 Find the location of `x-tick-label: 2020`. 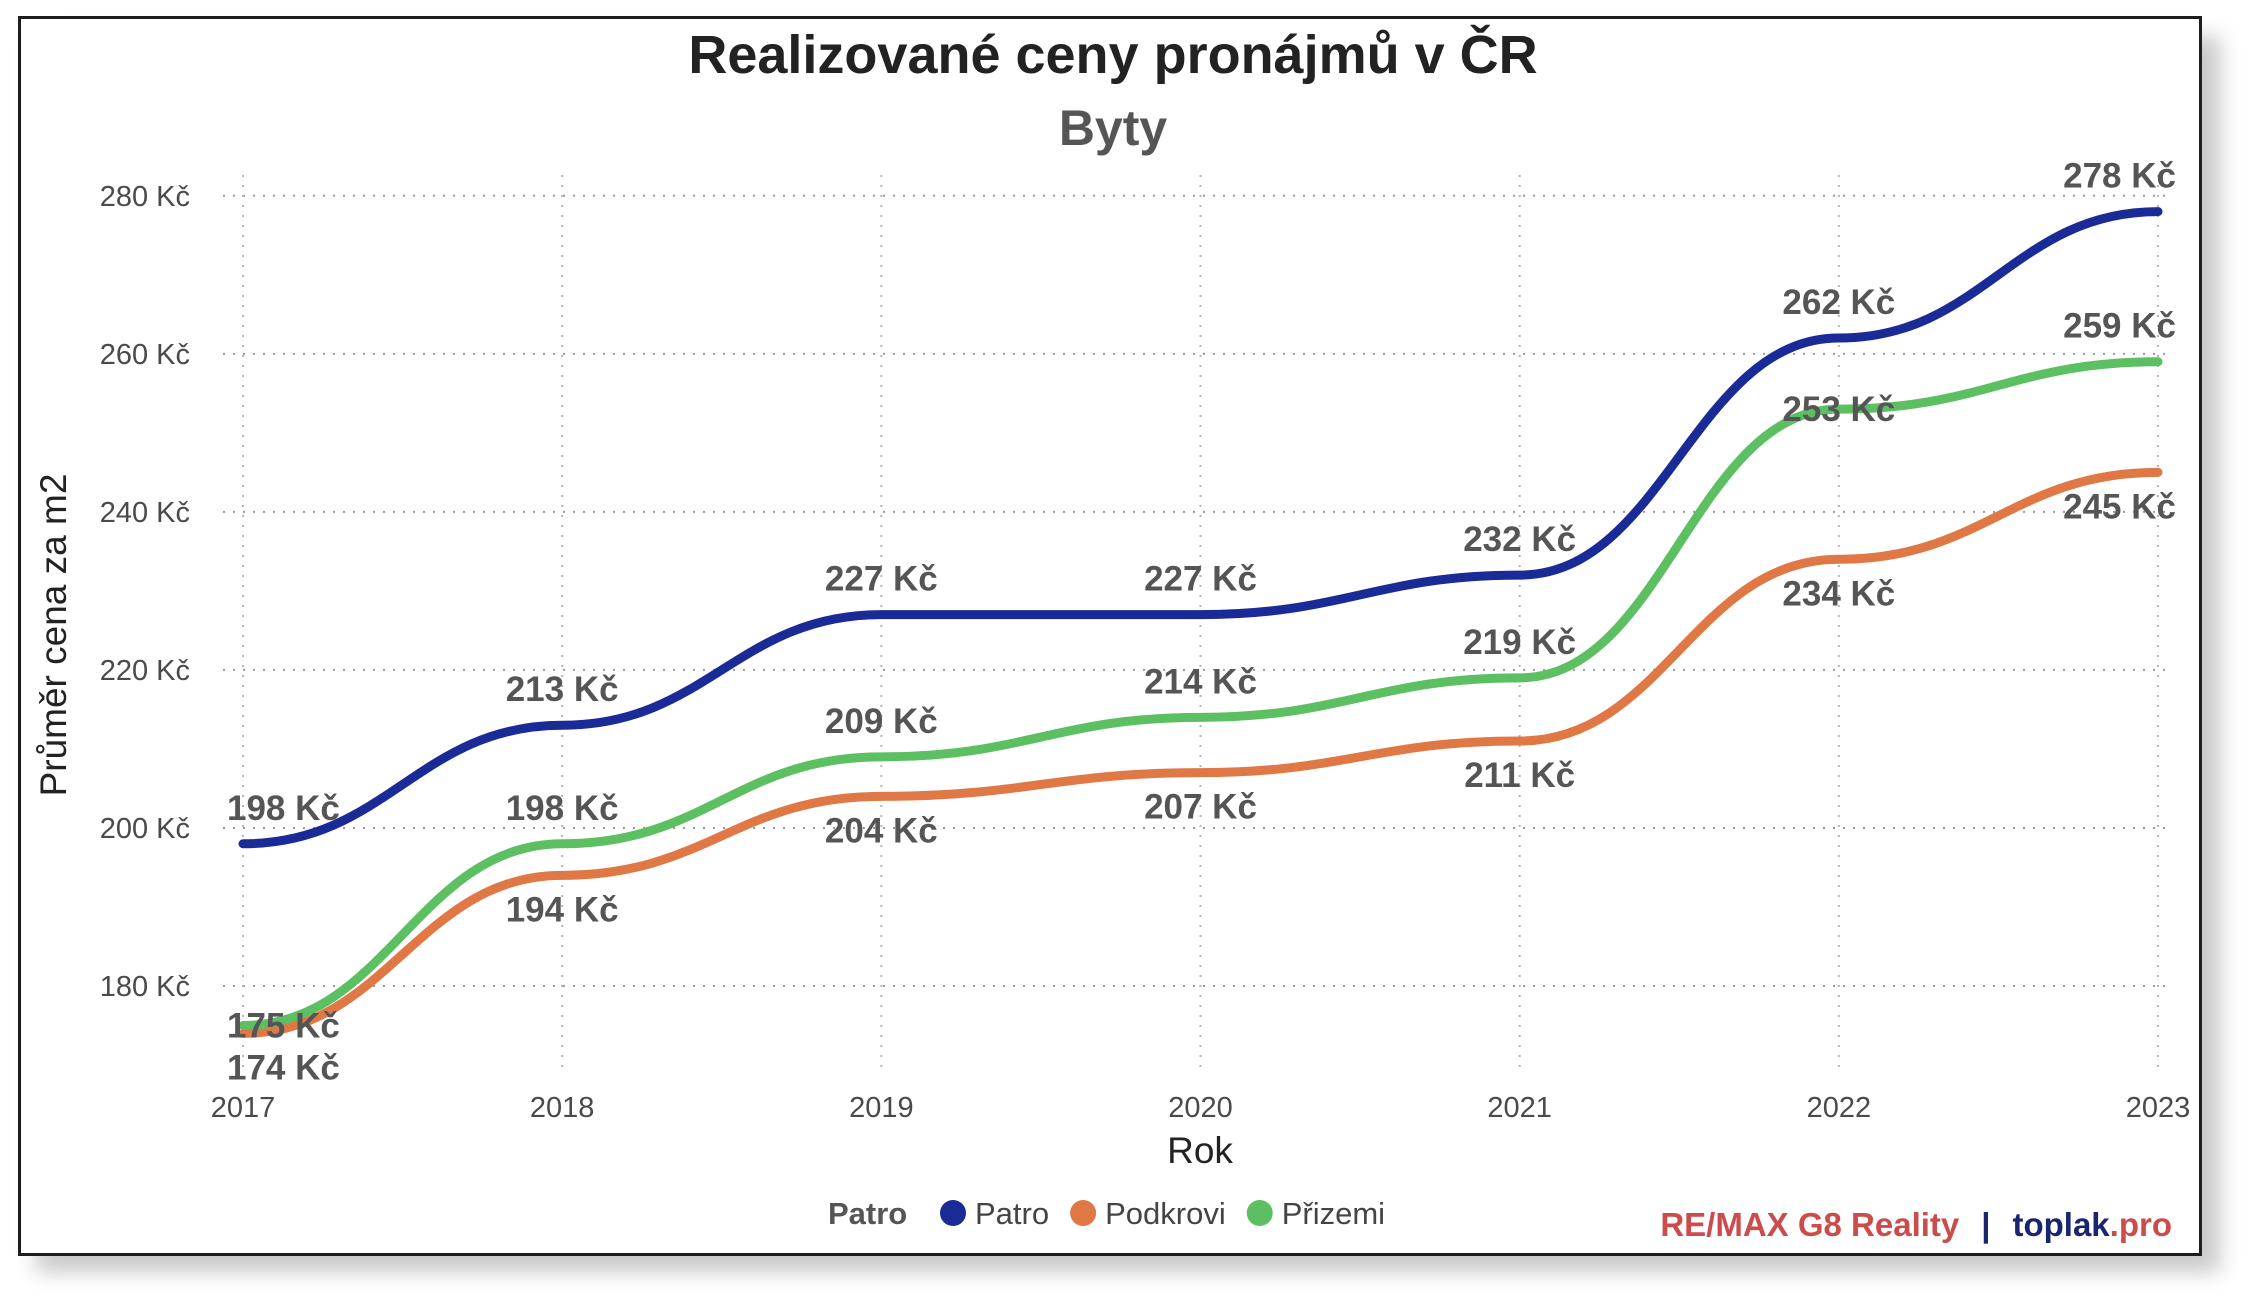

x-tick-label: 2020 is located at coordinates (1200, 1108).